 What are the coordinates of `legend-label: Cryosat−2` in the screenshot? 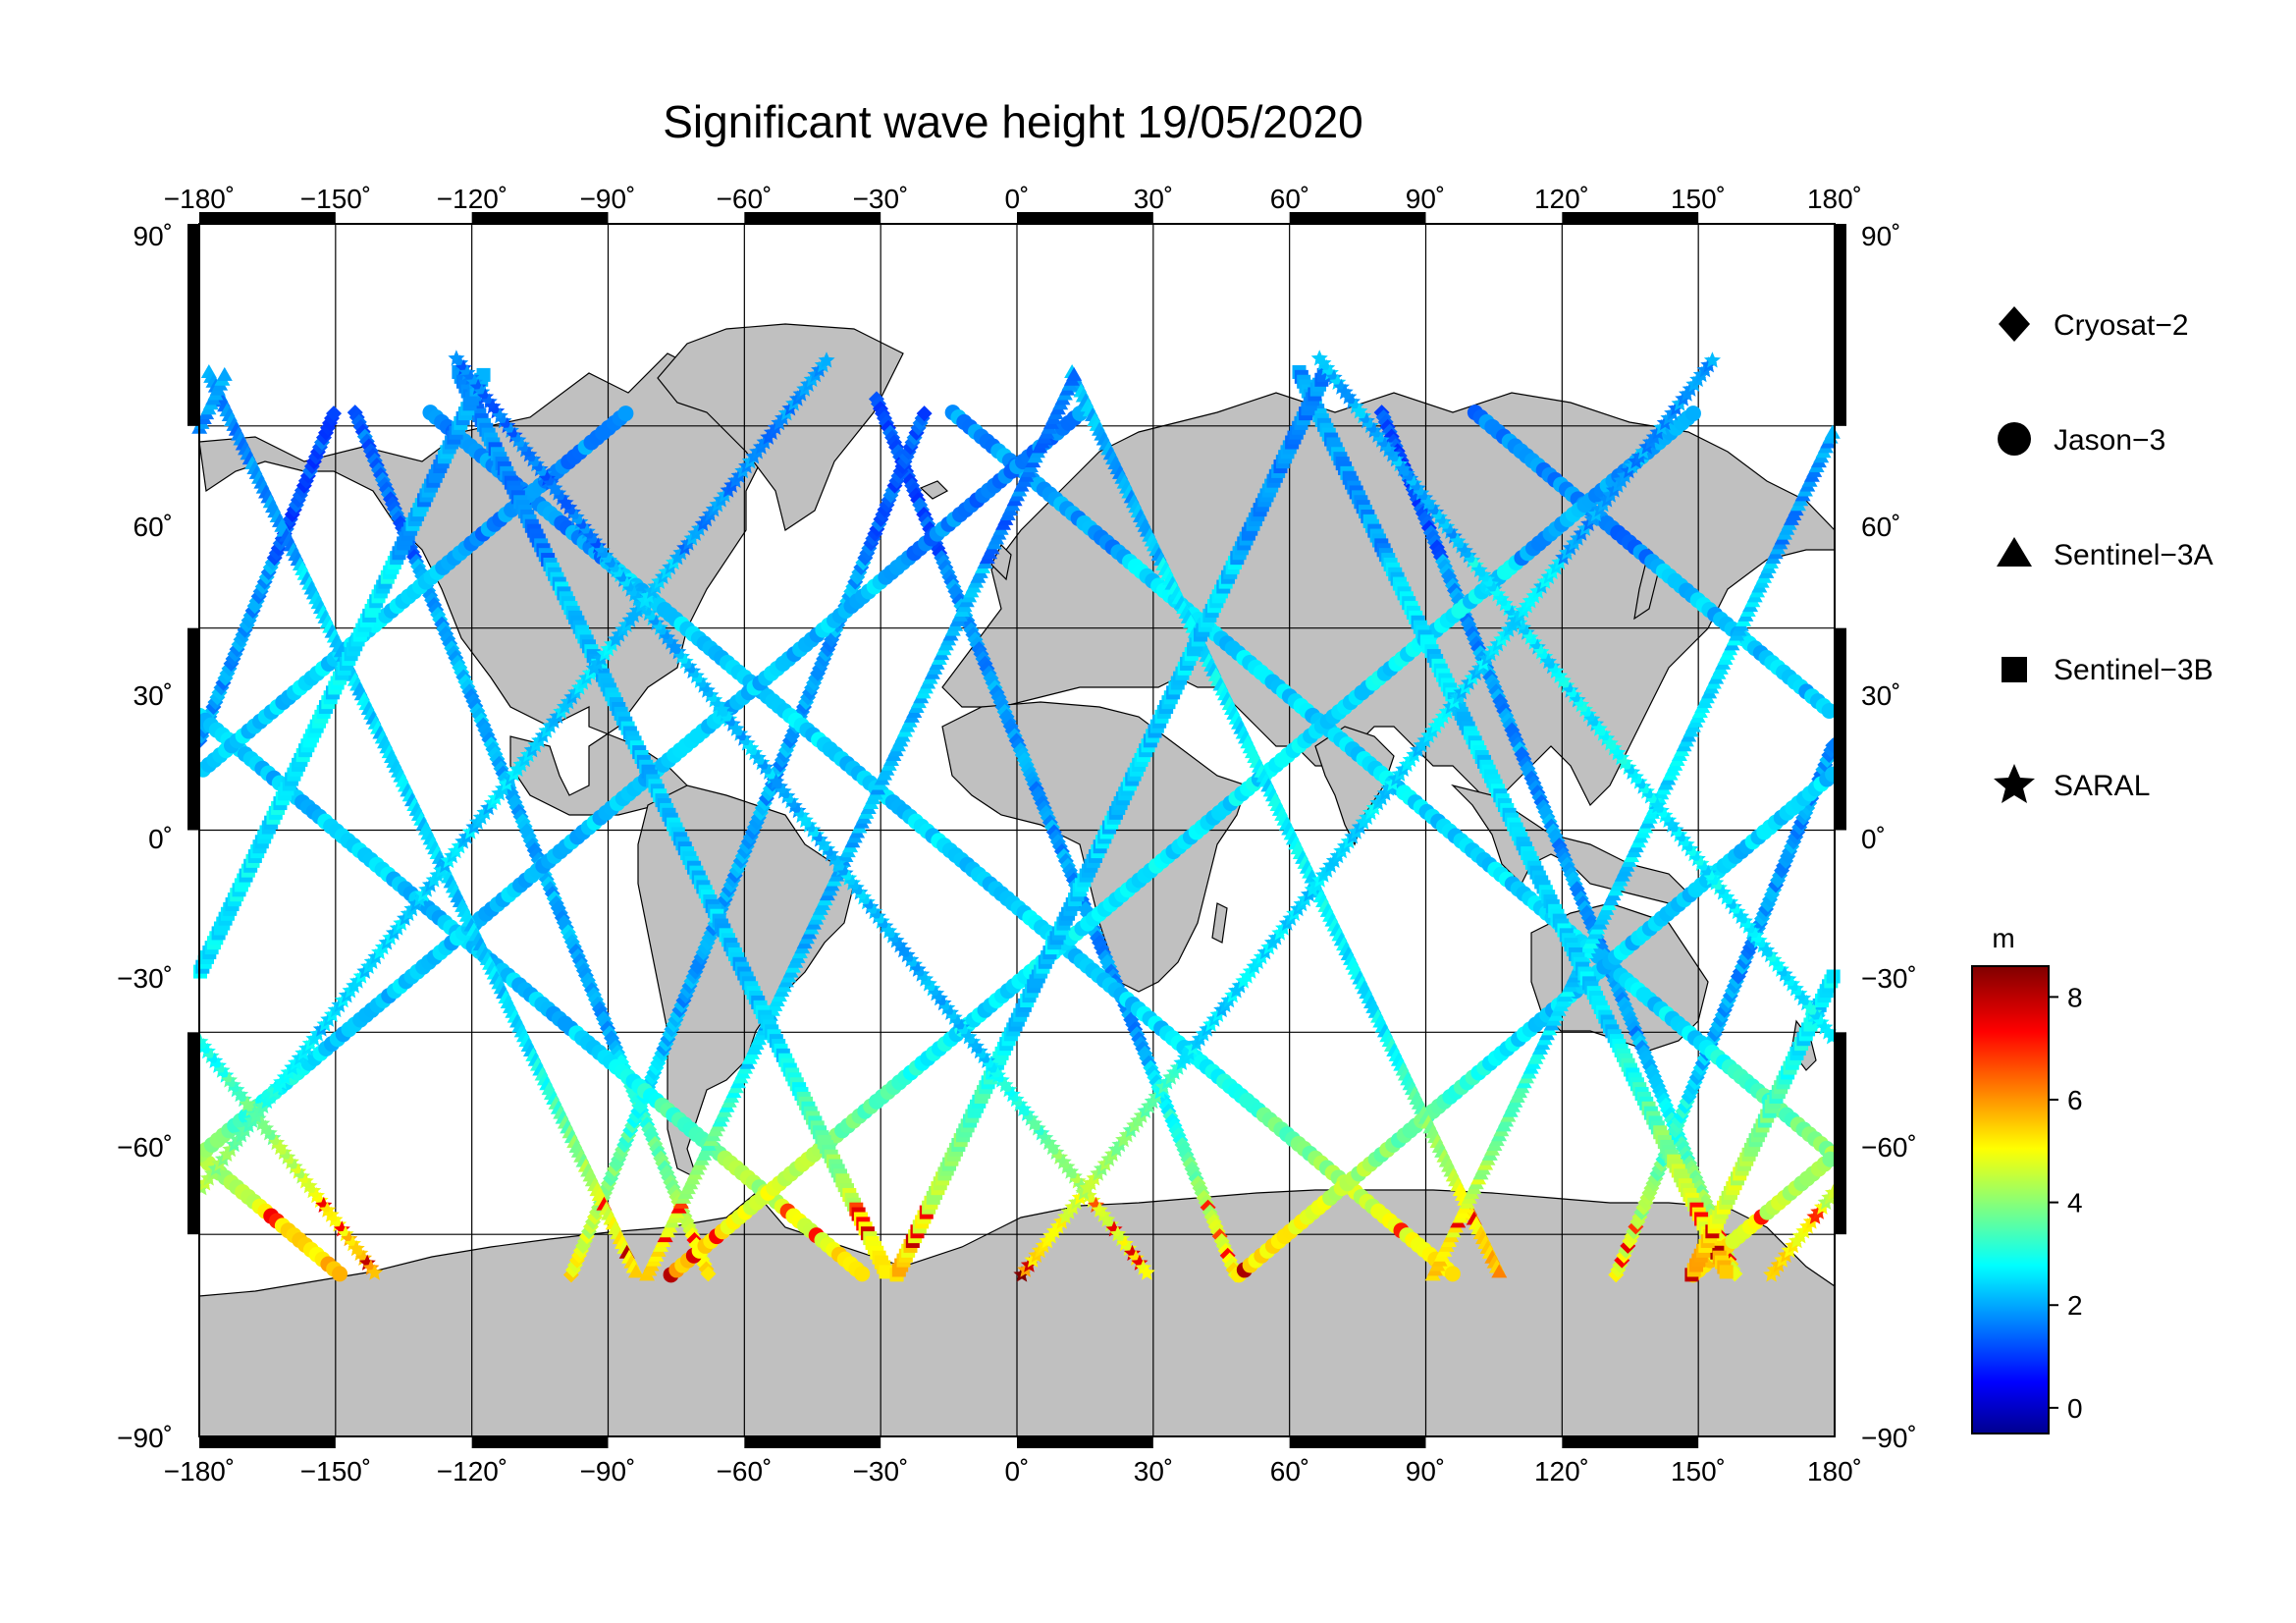 It's located at (2121, 325).